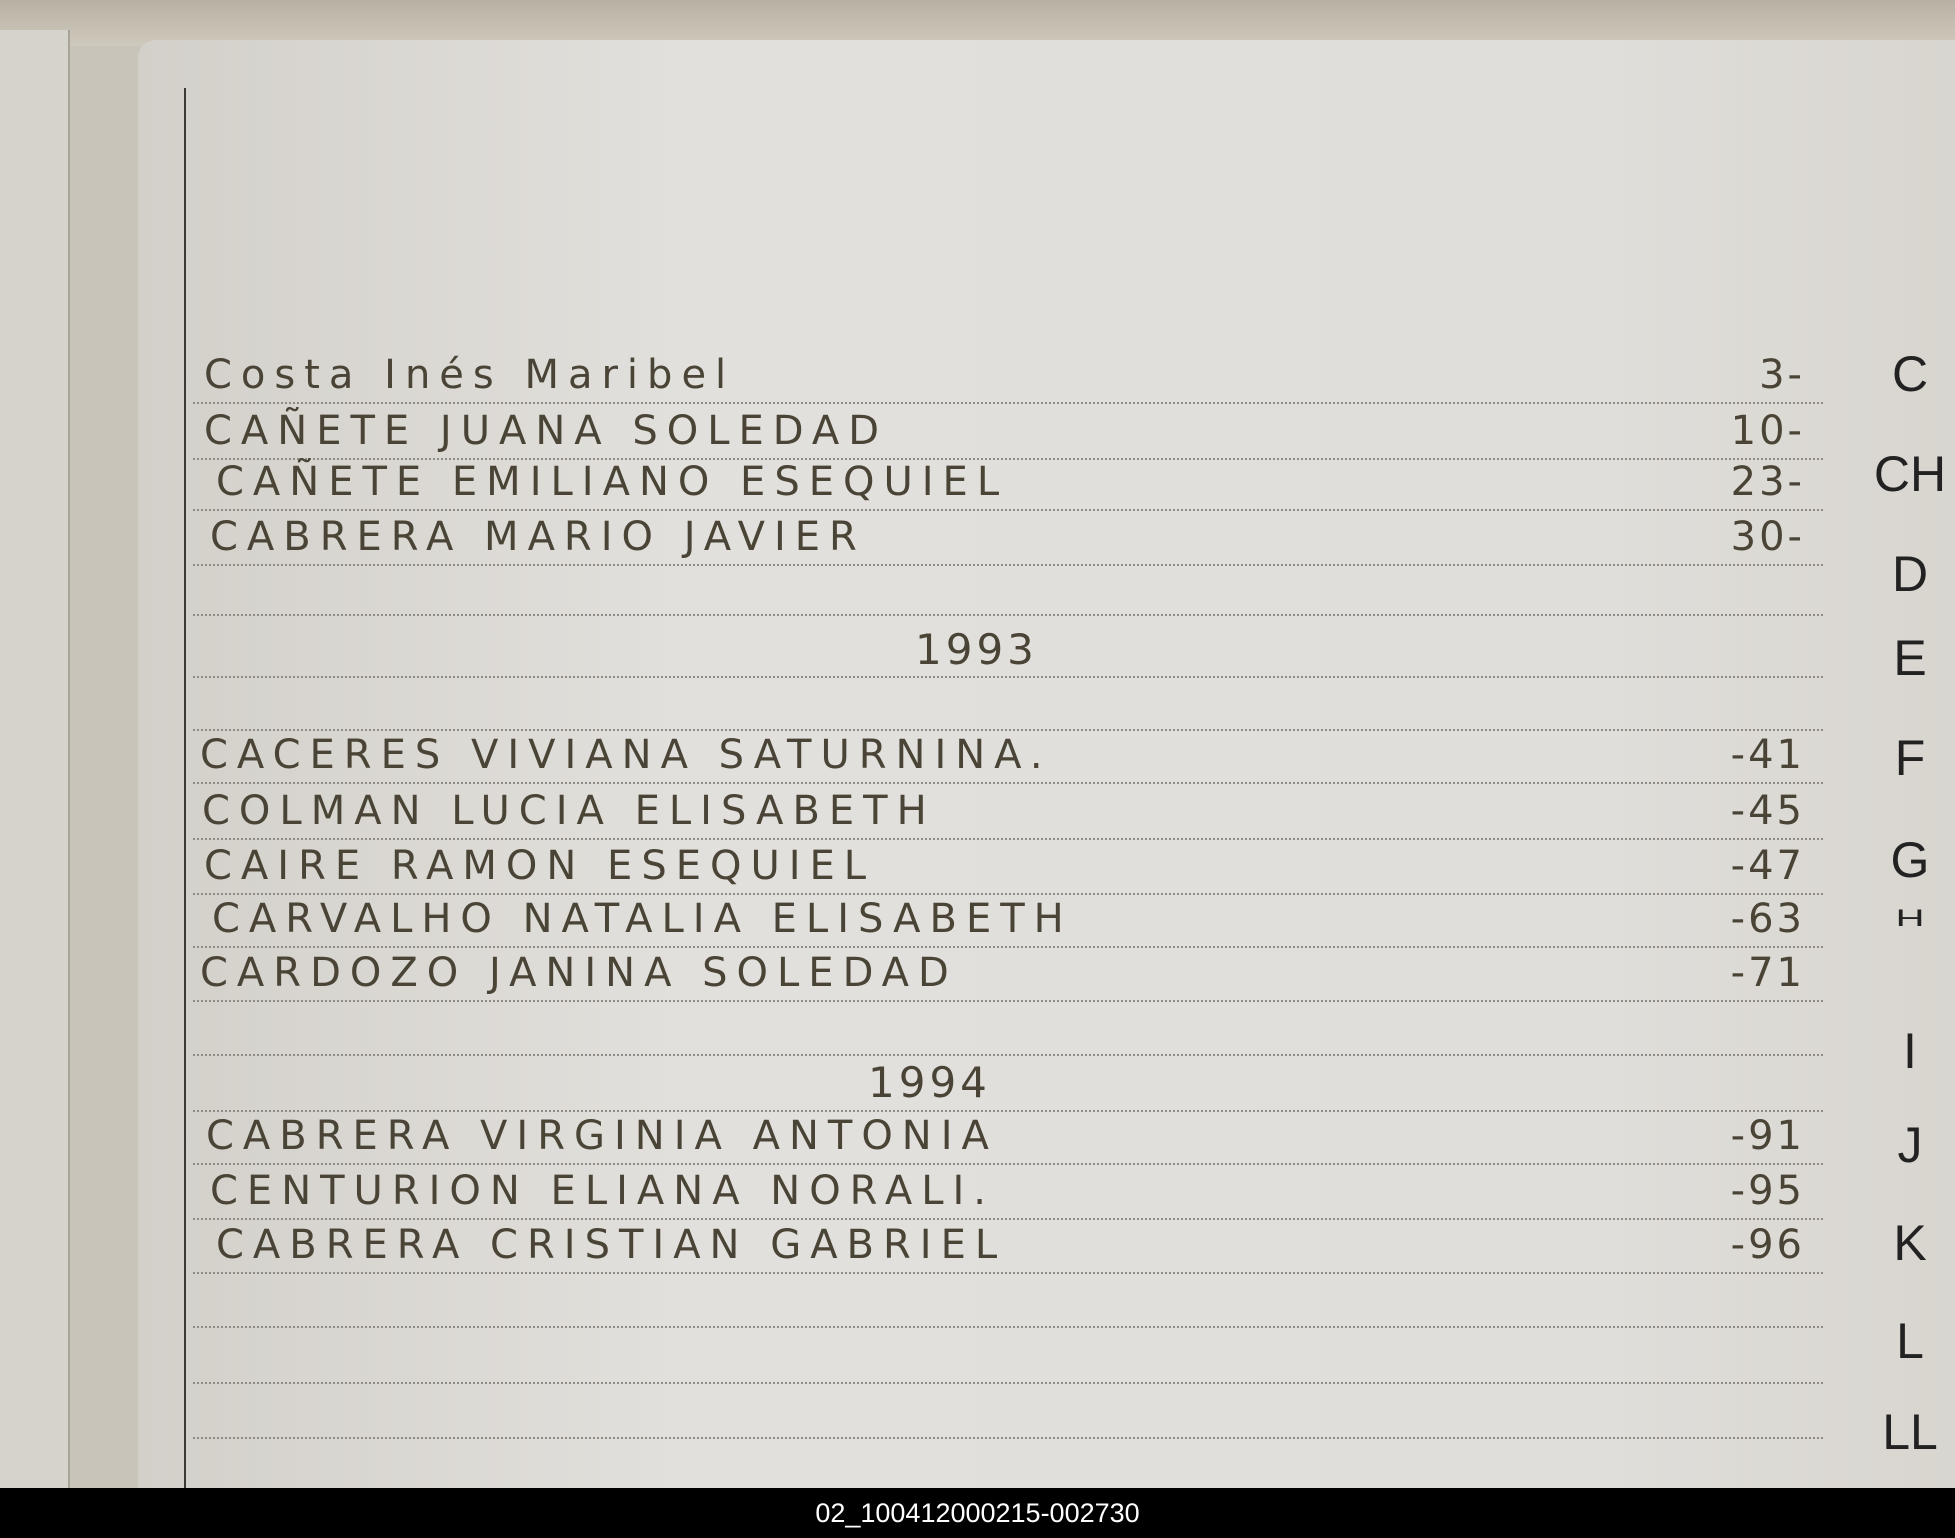  Describe the element at coordinates (626, 755) in the screenshot. I see `entry-name: CACERES VIVIANA SATURNINA.` at that location.